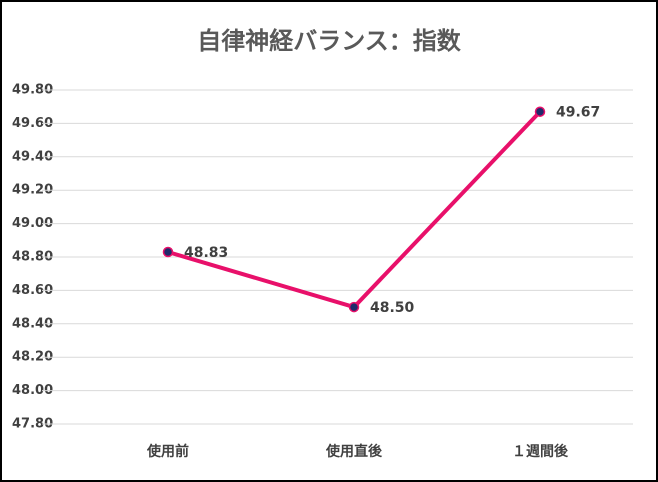  What do you see at coordinates (32, 156) in the screenshot?
I see `y-tick-label: 49.40` at bounding box center [32, 156].